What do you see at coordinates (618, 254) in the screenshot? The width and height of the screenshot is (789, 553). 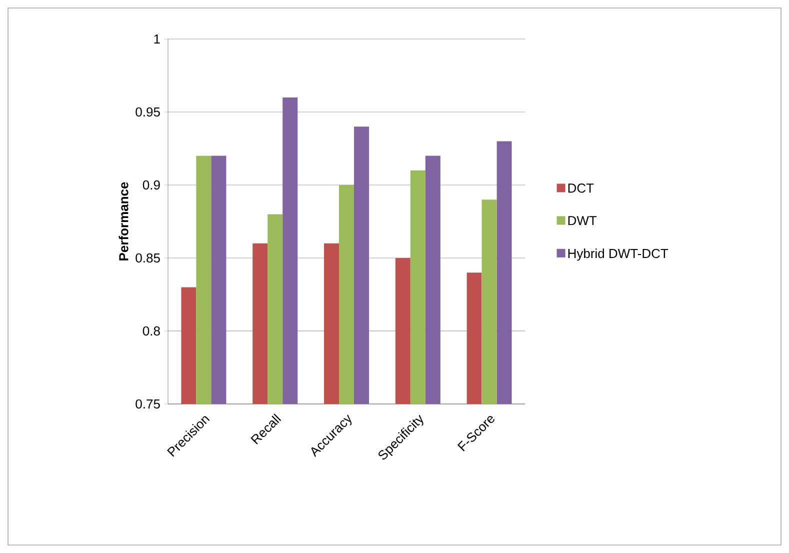 I see `legend-label: Hybrid DWT-DCT` at bounding box center [618, 254].